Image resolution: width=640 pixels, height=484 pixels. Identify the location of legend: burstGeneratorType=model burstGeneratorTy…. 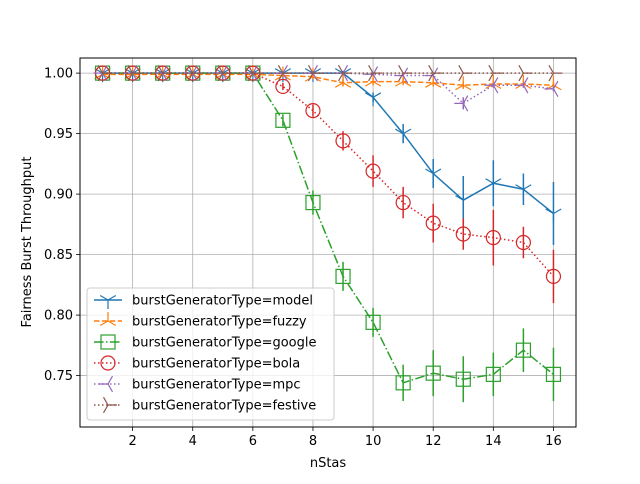
(210, 354).